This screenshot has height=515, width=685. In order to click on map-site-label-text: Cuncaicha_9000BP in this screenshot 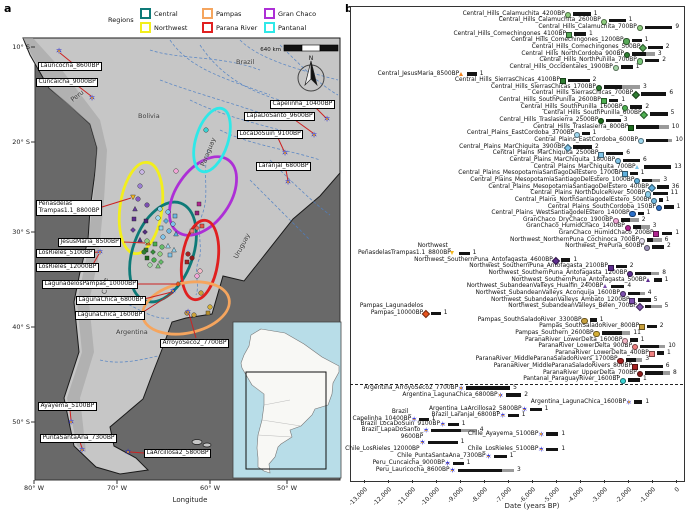, I will do `click(67, 81)`.